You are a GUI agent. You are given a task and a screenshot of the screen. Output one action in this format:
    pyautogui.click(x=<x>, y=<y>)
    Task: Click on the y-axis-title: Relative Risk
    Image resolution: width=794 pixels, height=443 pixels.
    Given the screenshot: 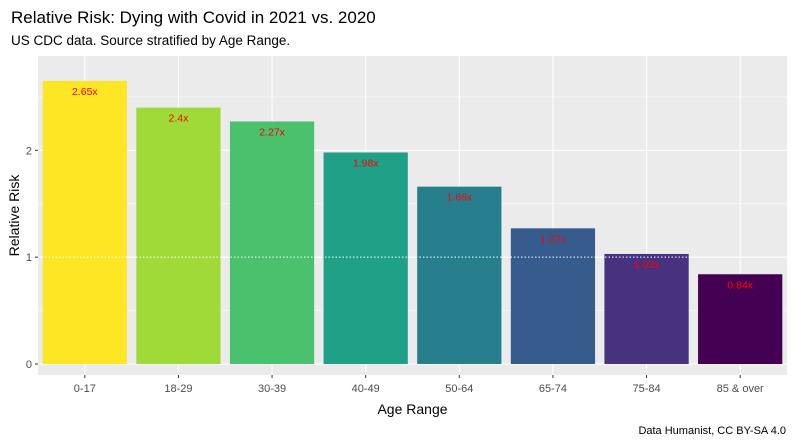 What is the action you would take?
    pyautogui.click(x=14, y=215)
    